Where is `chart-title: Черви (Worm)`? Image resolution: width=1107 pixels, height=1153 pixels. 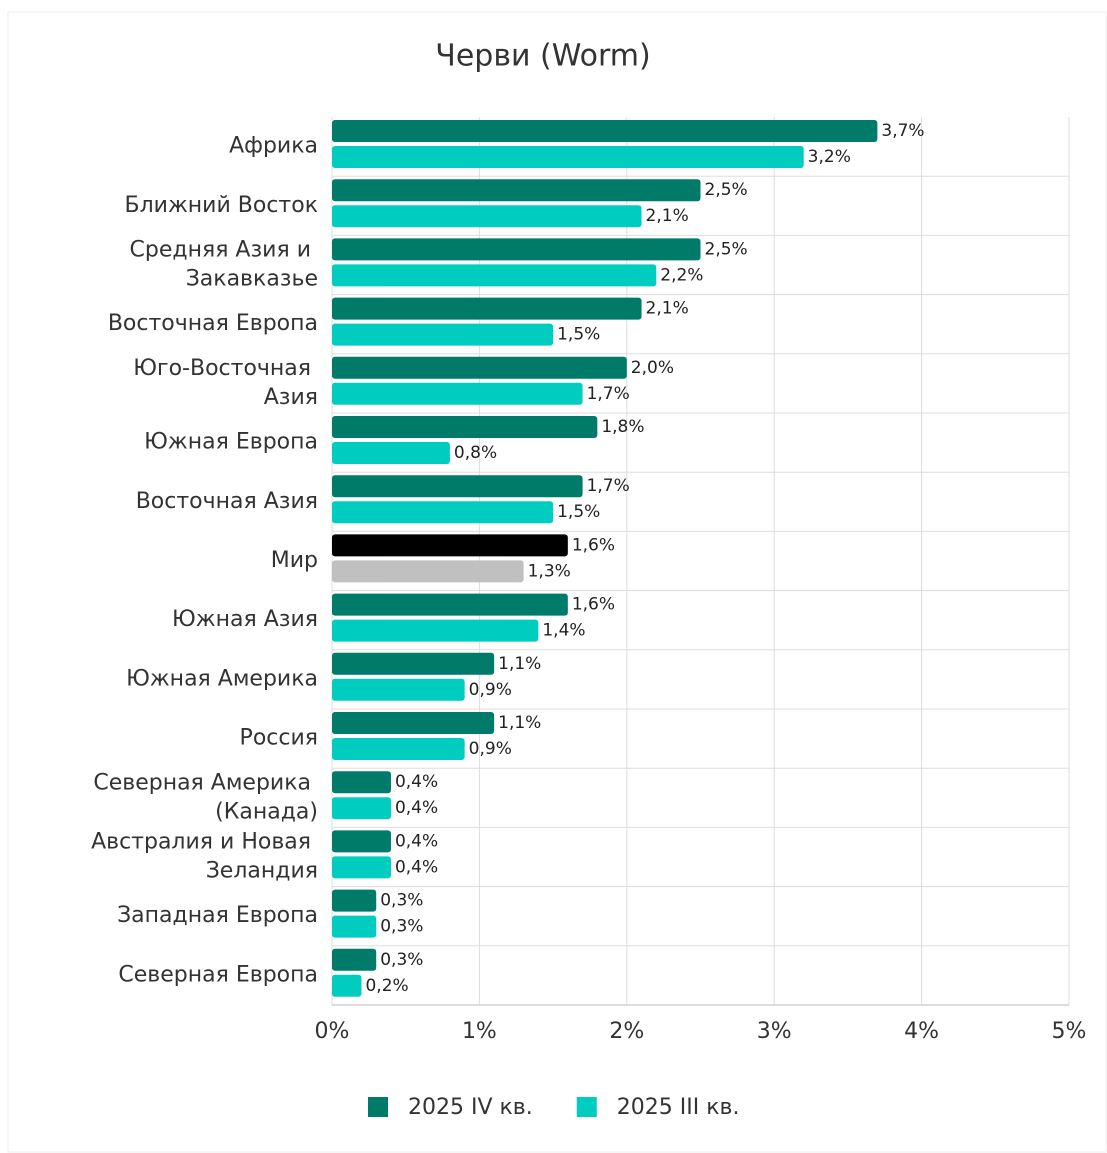
chart-title: Черви (Worm) is located at coordinates (542, 56).